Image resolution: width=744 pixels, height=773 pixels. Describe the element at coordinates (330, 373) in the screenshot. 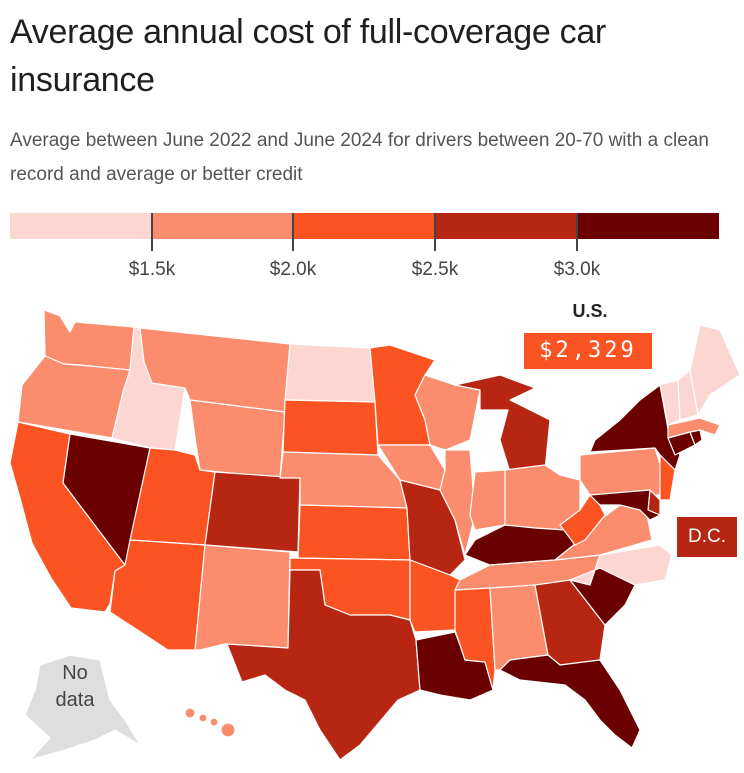

I see `state-ND` at that location.